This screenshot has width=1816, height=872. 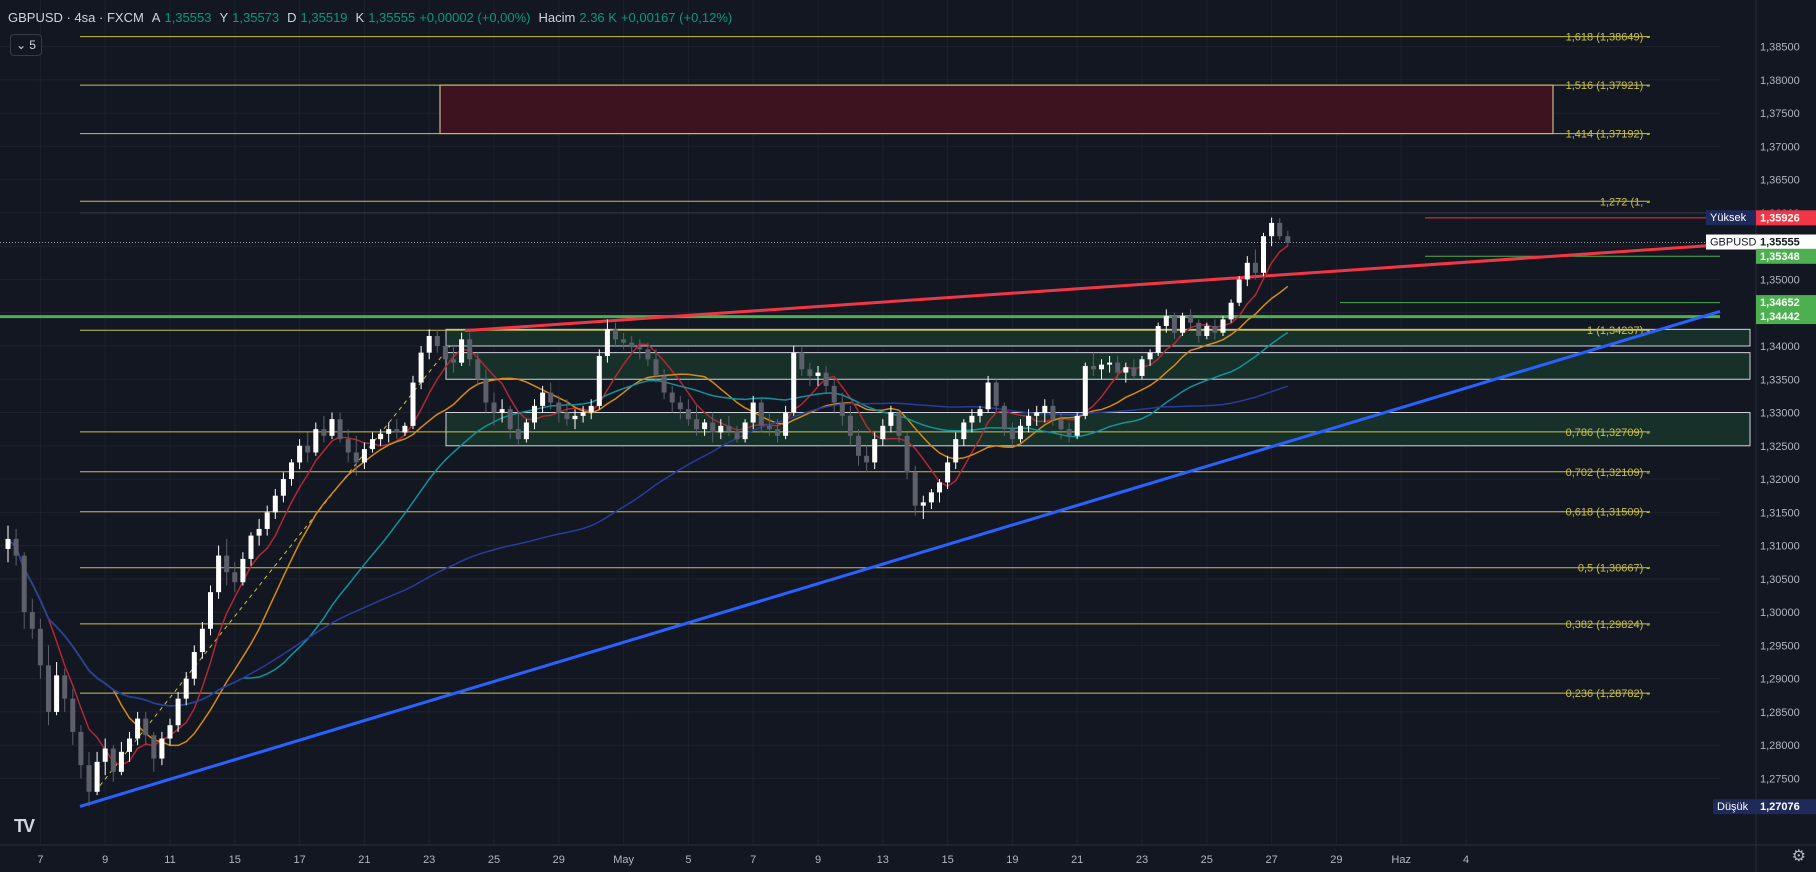 What do you see at coordinates (676, 17) in the screenshot?
I see `volume-change: +0,00167 (+0,12%)` at bounding box center [676, 17].